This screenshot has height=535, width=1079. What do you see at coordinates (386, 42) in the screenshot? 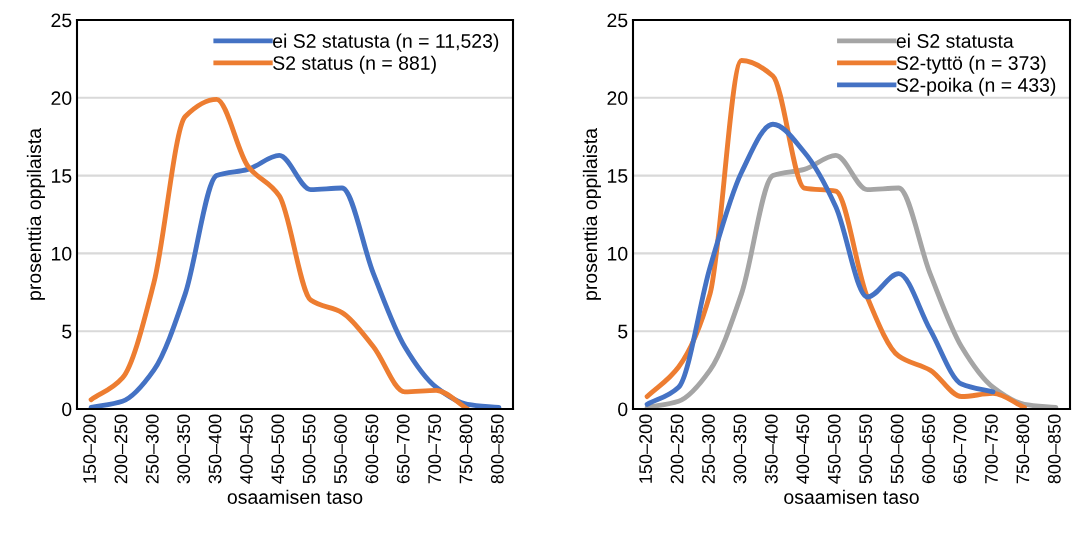
I see `legend-label: ei S2 statusta (n = 11,523)` at bounding box center [386, 42].